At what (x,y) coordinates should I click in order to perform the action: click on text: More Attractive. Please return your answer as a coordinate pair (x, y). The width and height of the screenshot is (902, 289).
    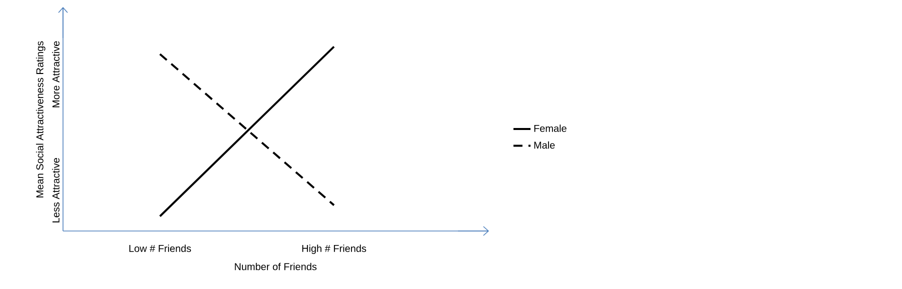
    Looking at the image, I should click on (56, 74).